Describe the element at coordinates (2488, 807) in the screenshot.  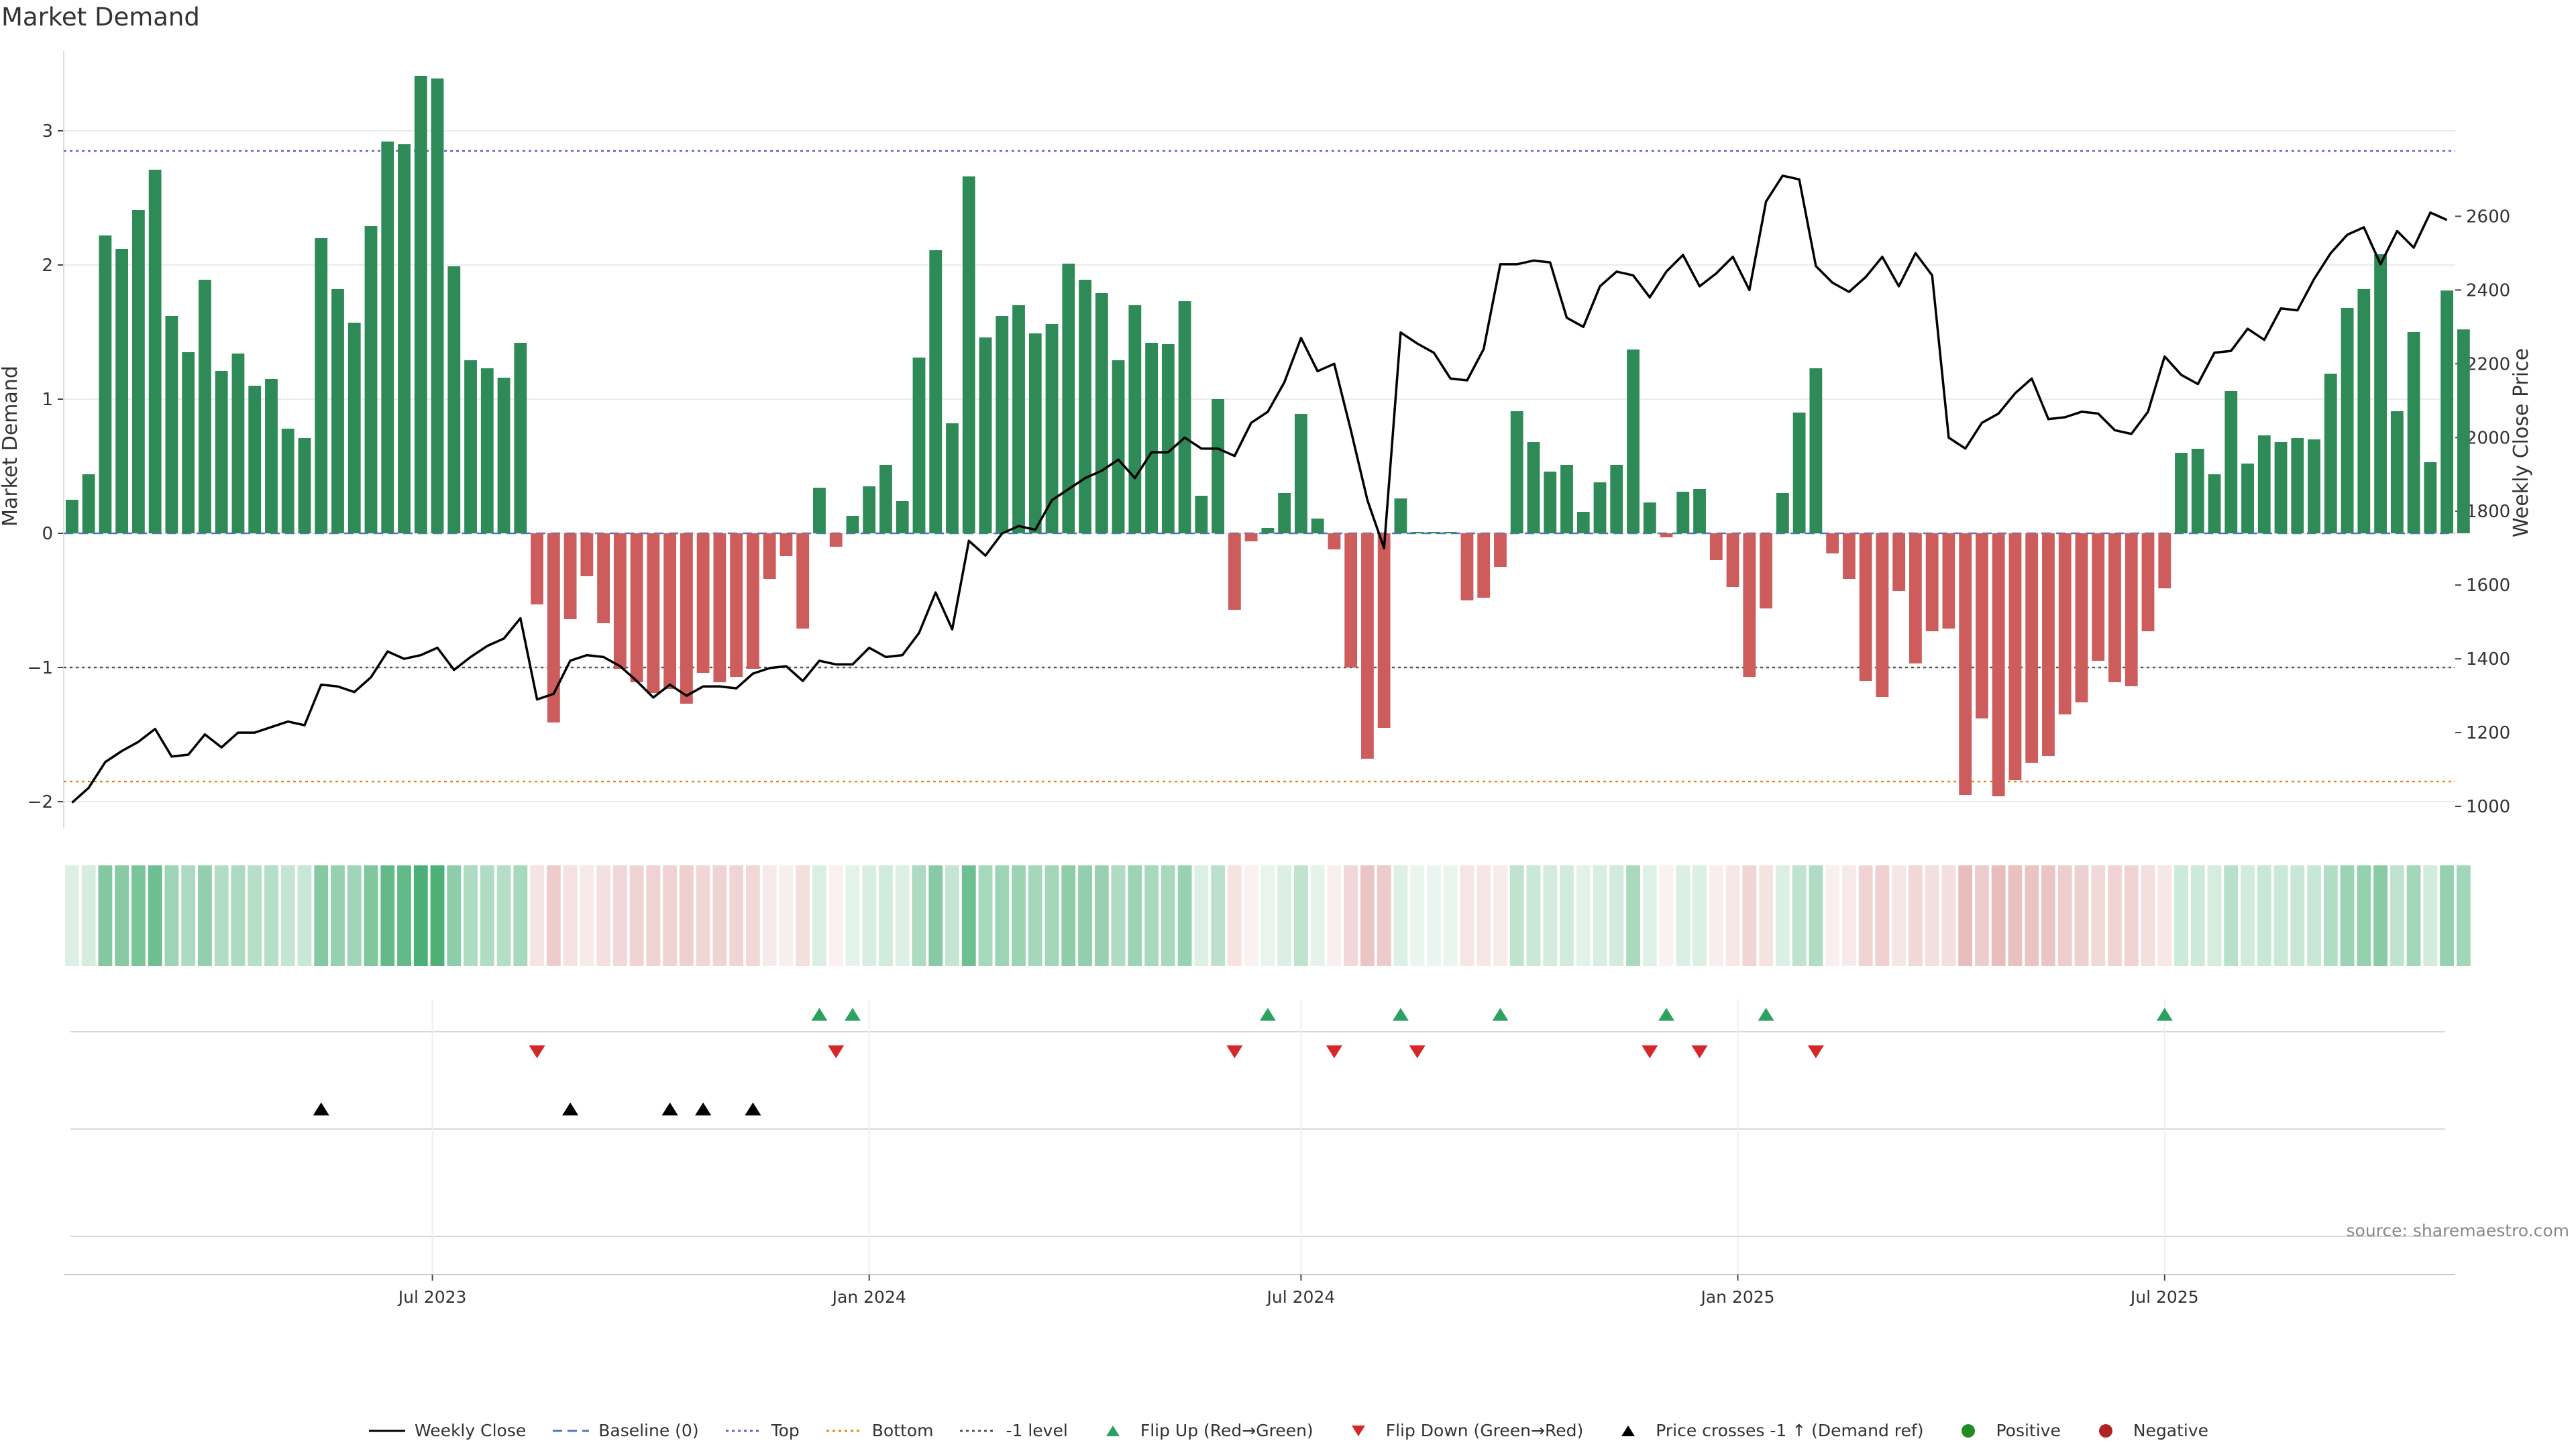
I see `y2-tick-label: 1000` at that location.